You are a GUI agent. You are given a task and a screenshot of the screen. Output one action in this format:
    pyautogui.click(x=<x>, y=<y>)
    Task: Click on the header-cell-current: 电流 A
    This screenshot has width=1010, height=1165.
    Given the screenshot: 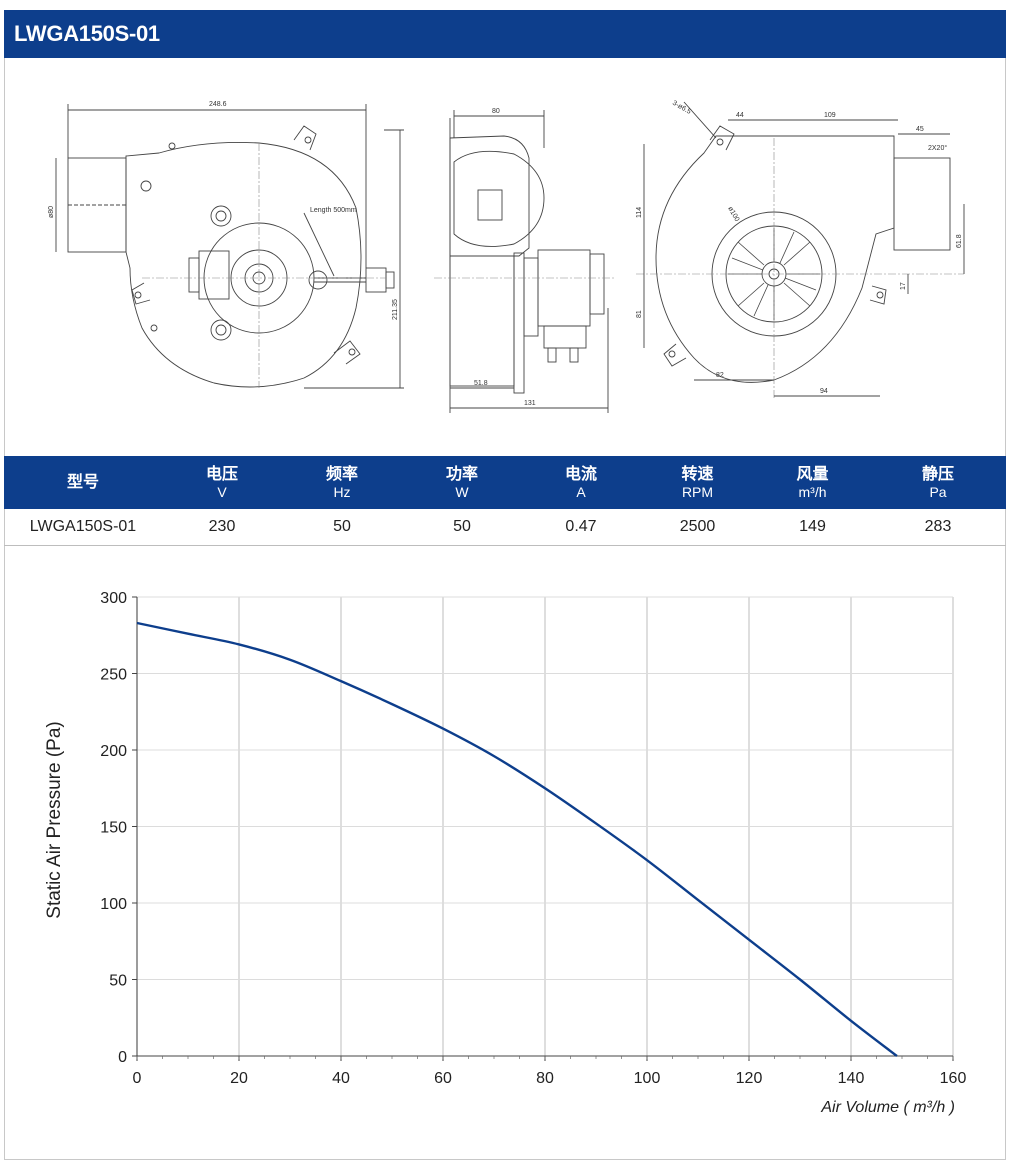 What is the action you would take?
    pyautogui.click(x=581, y=482)
    